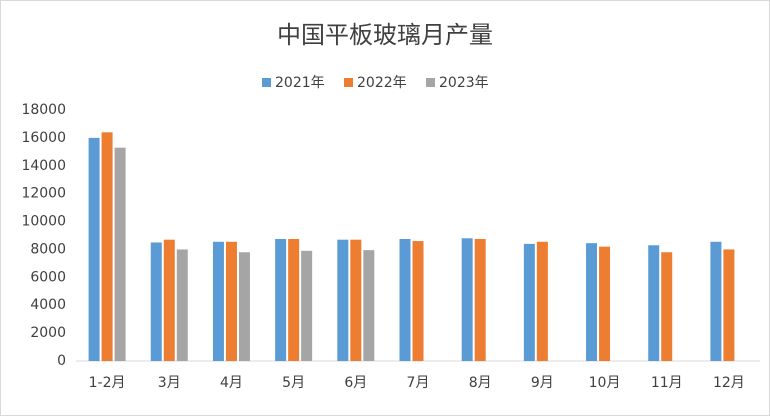 Image resolution: width=770 pixels, height=416 pixels. What do you see at coordinates (48, 249) in the screenshot?
I see `y-tick-label: 8000` at bounding box center [48, 249].